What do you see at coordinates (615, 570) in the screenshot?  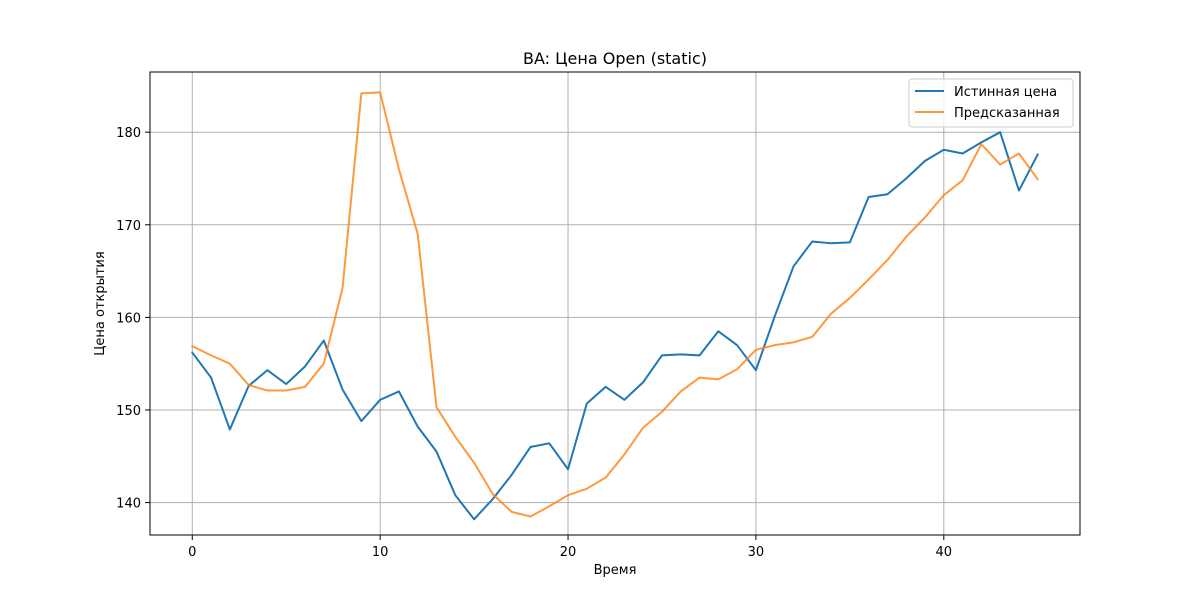 I see `x-axis-label: Время` at bounding box center [615, 570].